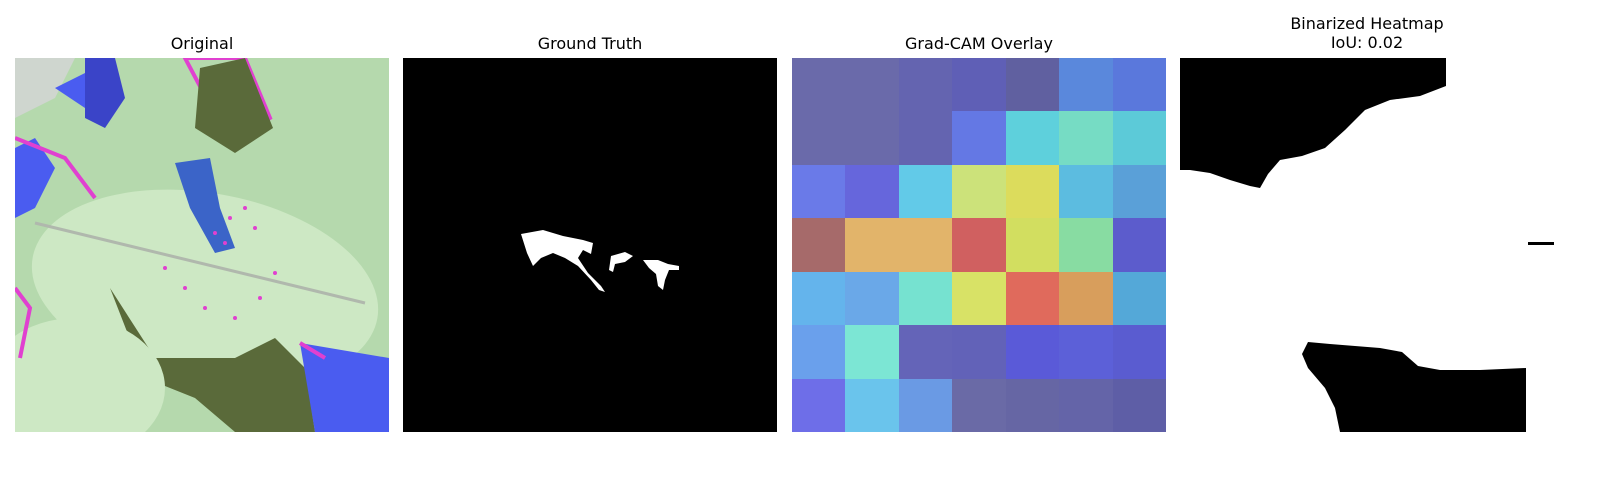 The height and width of the screenshot is (500, 1600). I want to click on panel-title-ground-truth: Ground Truth, so click(590, 43).